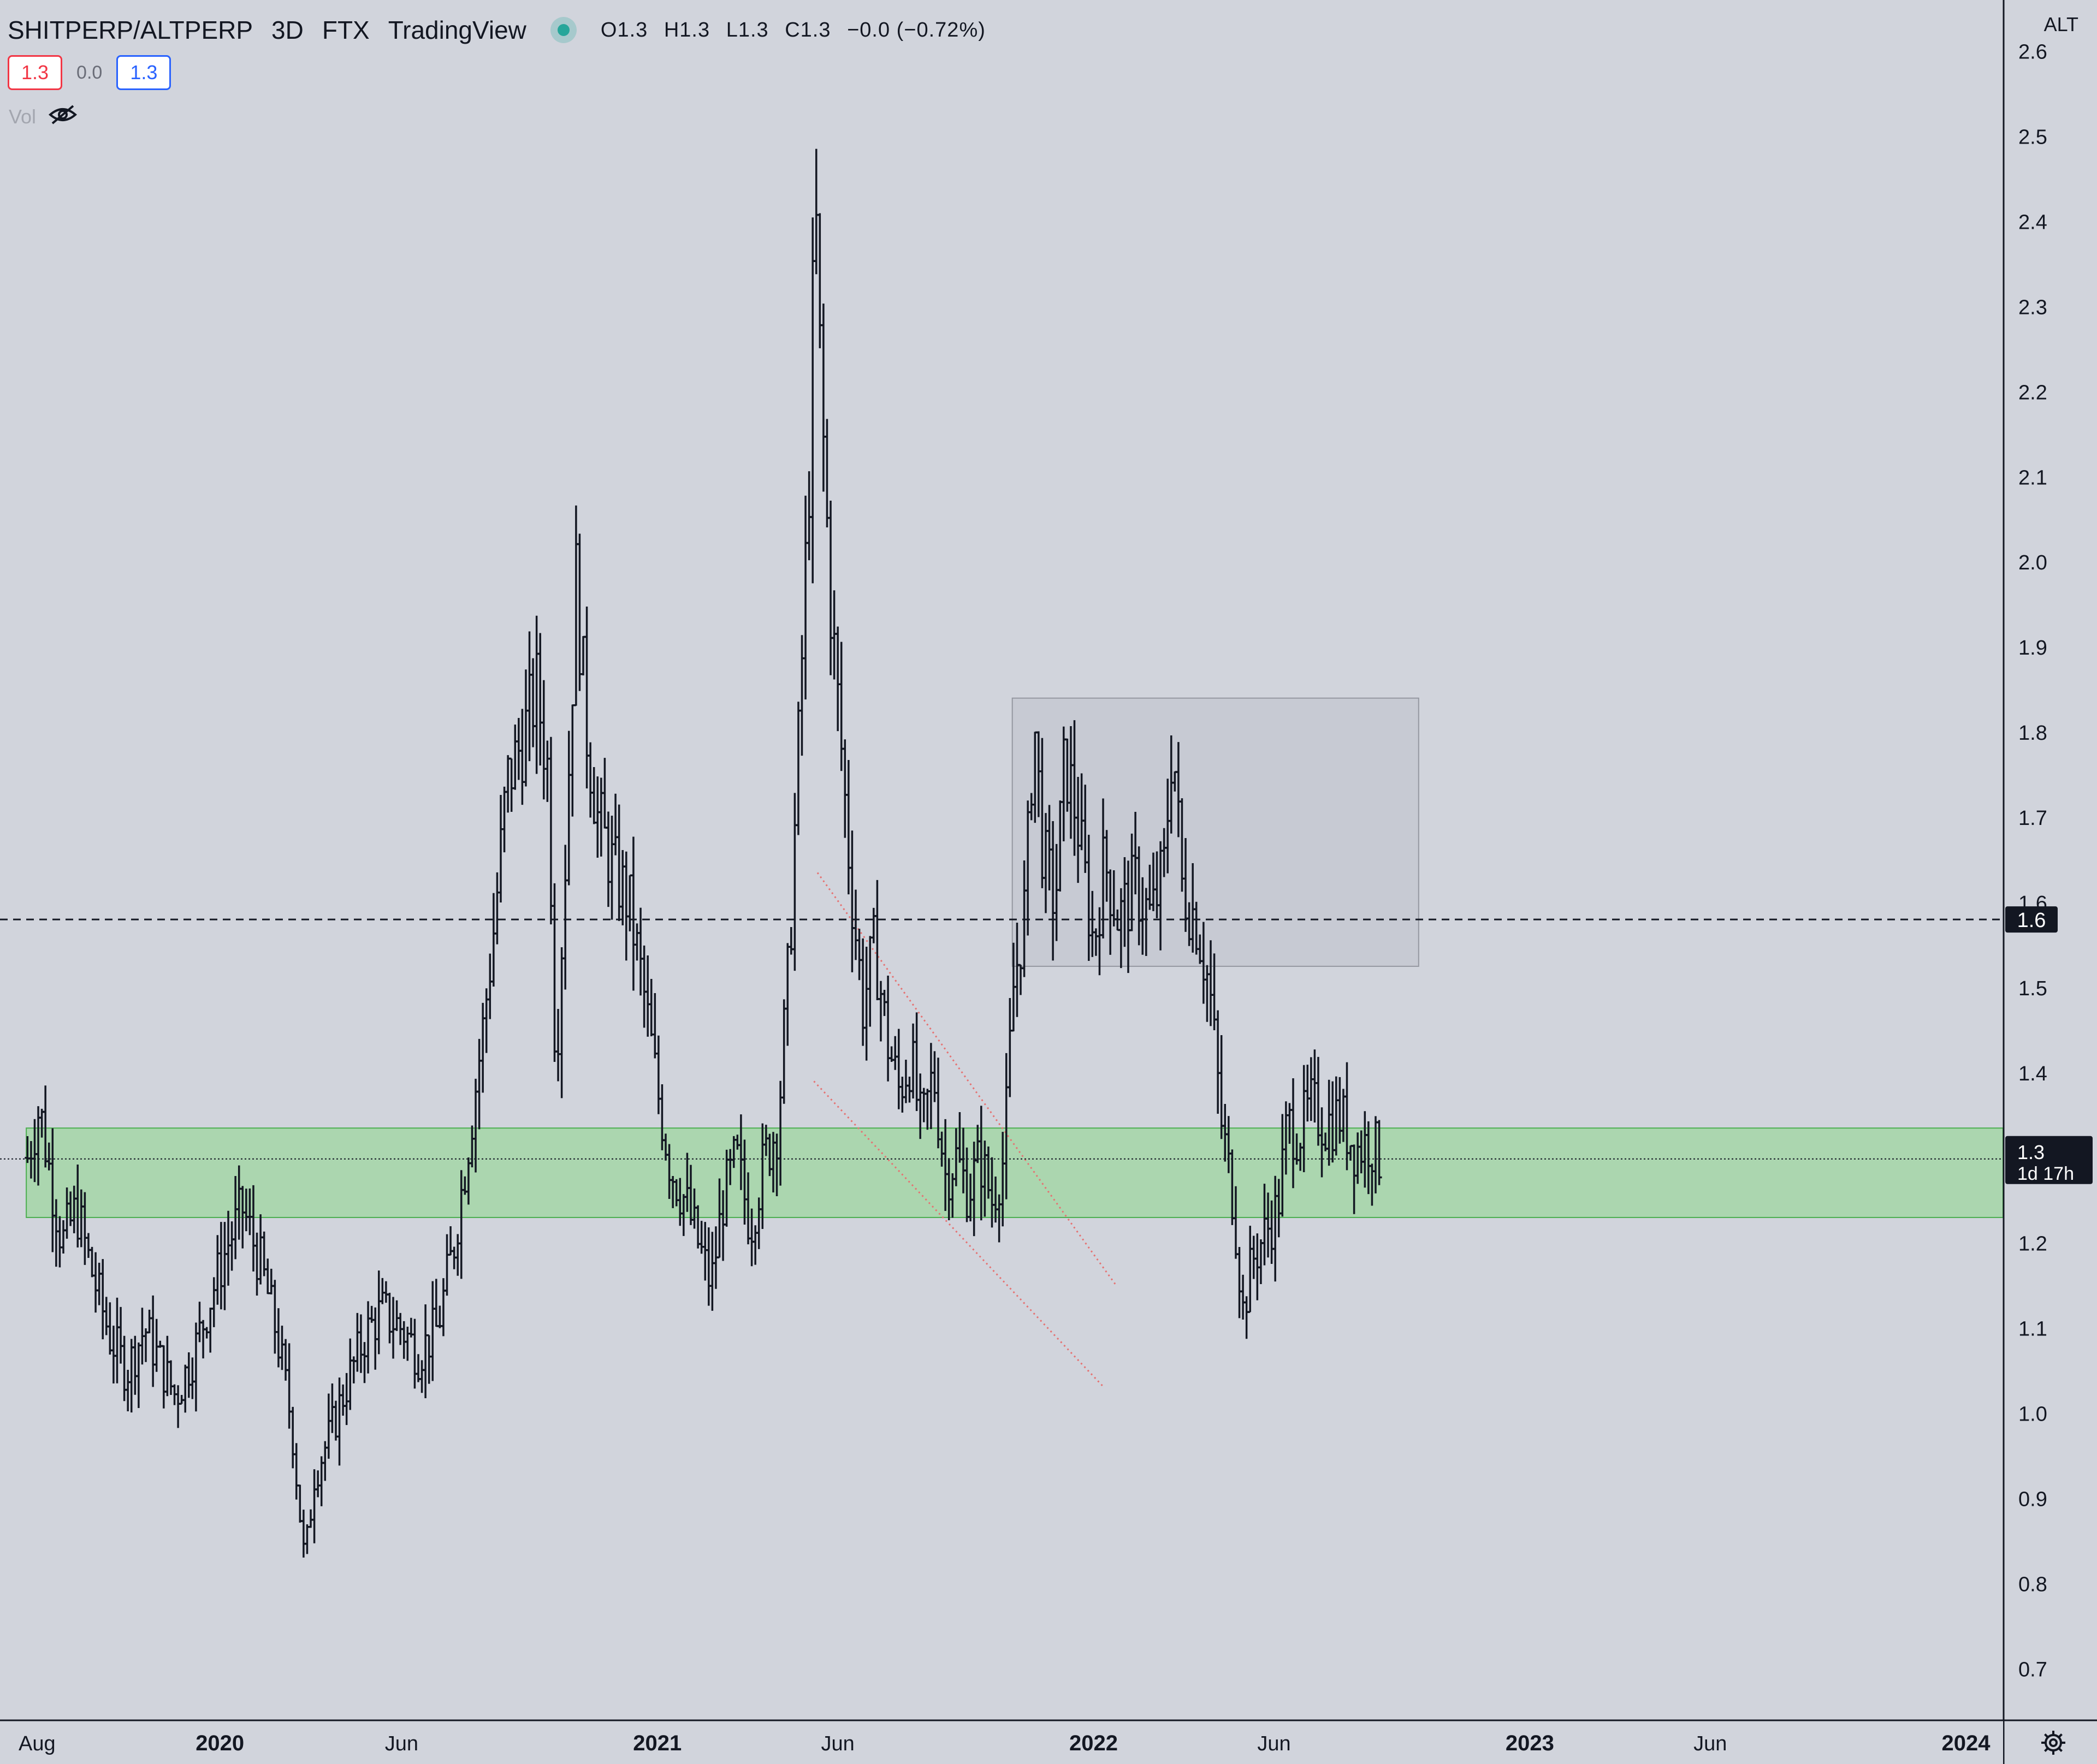 The image size is (2097, 1764). I want to click on y-tick-label: 0.7, so click(2033, 1669).